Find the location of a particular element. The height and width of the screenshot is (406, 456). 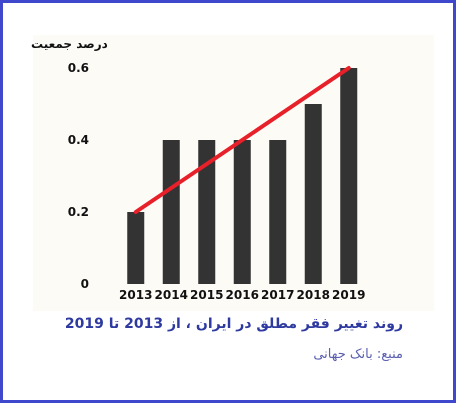

chart-source: منبع: بانک جهانی is located at coordinates (358, 354).